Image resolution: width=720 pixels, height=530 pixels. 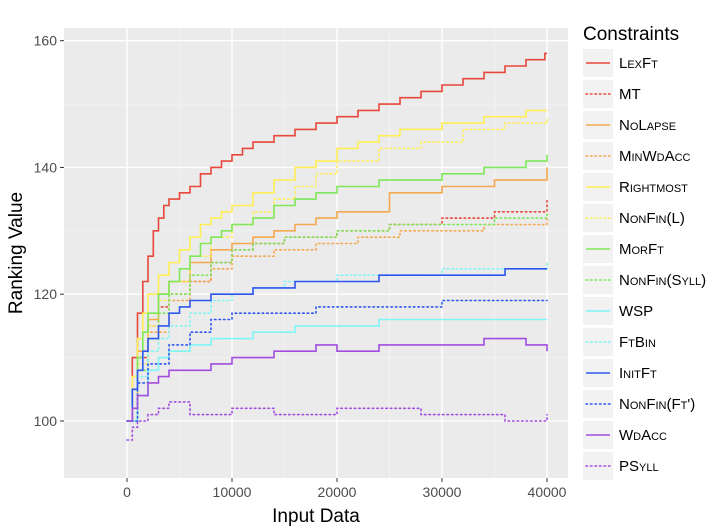 I want to click on legend-label: MinWdAcc, so click(x=655, y=156).